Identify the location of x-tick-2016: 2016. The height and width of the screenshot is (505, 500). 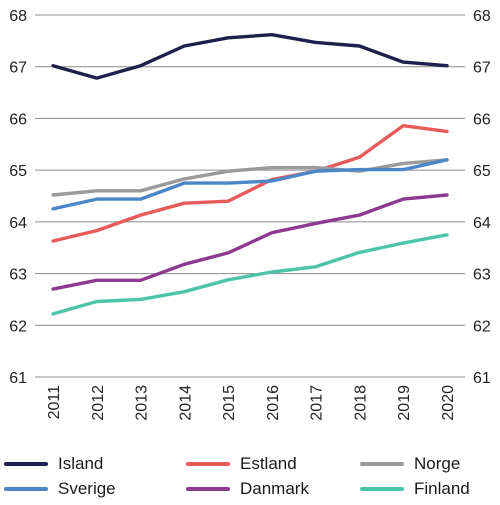
(273, 403).